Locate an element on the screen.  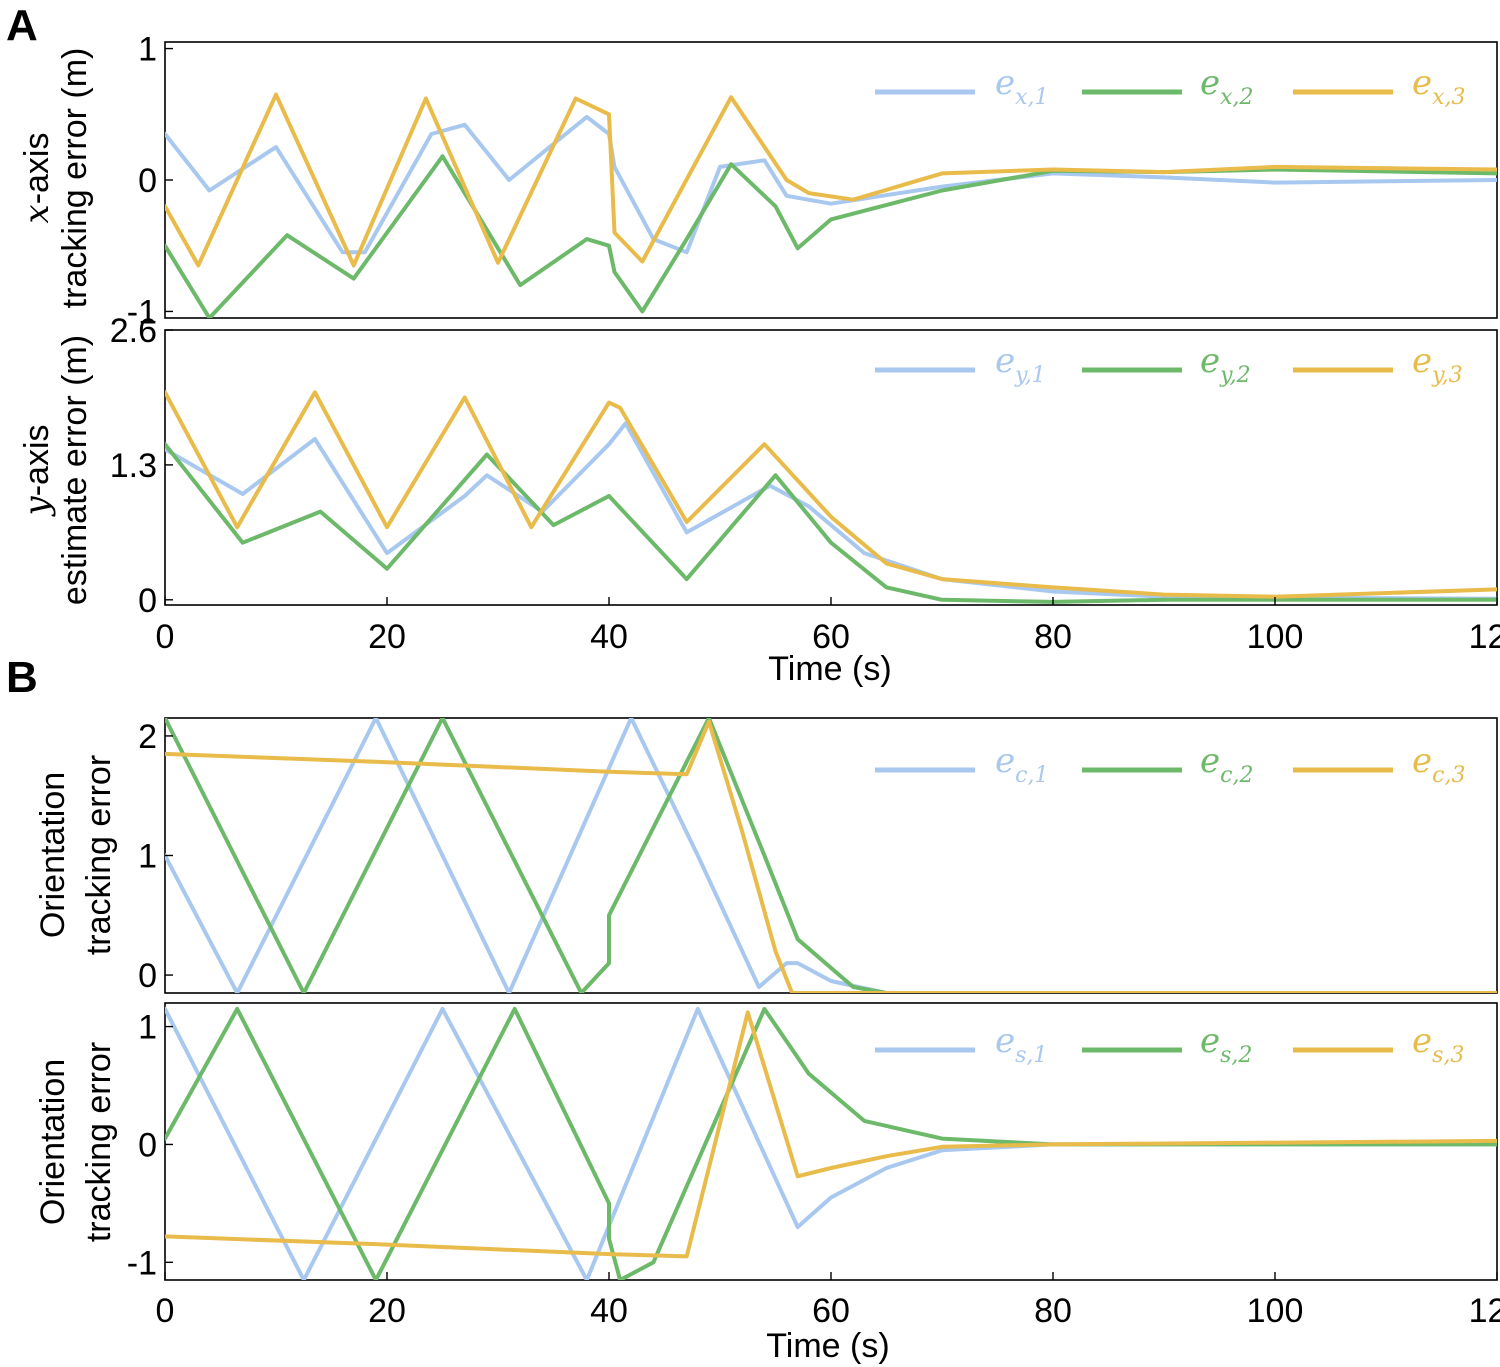
legend: ex,1 ex,2 ex,3 is located at coordinates (1170, 86).